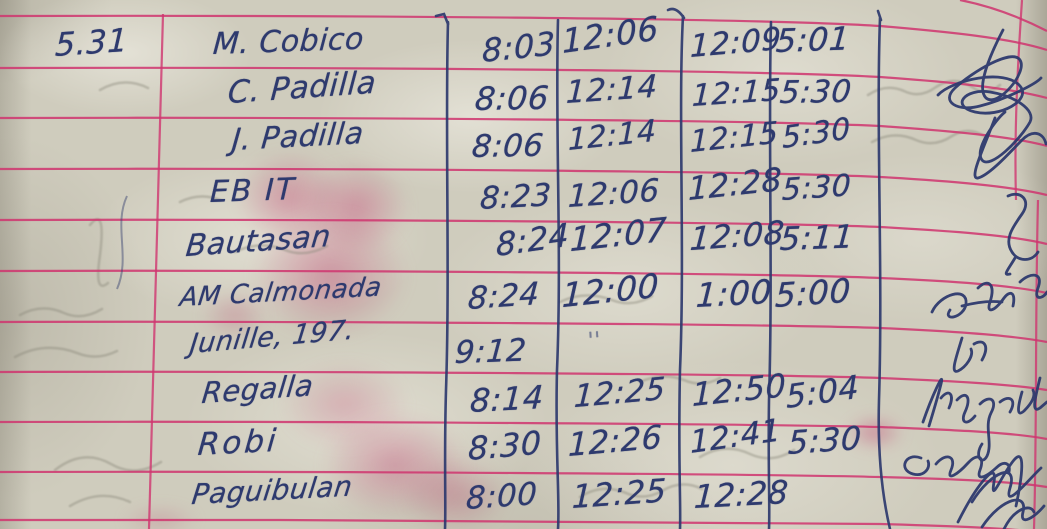 Image resolution: width=1047 pixels, height=529 pixels. Describe the element at coordinates (594, 341) in the screenshot. I see `ditto-marks: ''` at that location.